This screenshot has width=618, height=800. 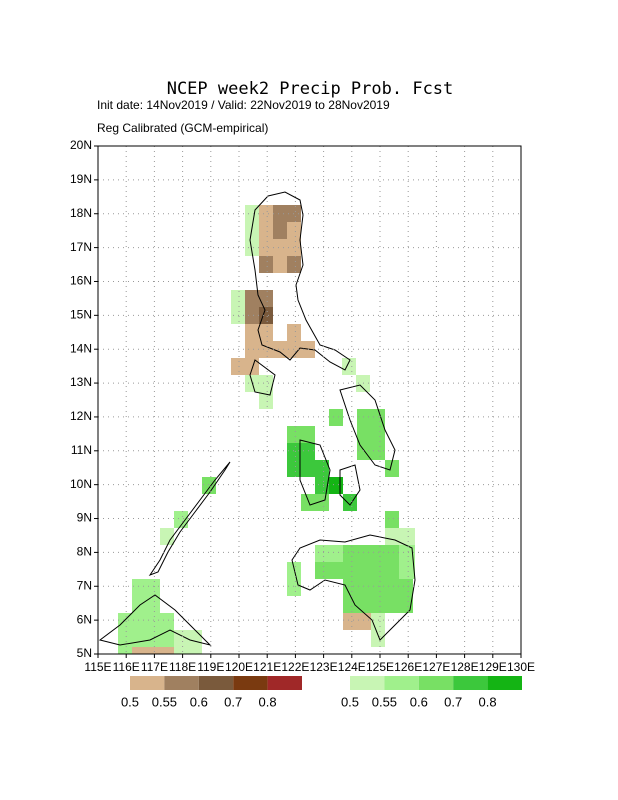 I want to click on wet-legend-label: 0.5, so click(x=350, y=701).